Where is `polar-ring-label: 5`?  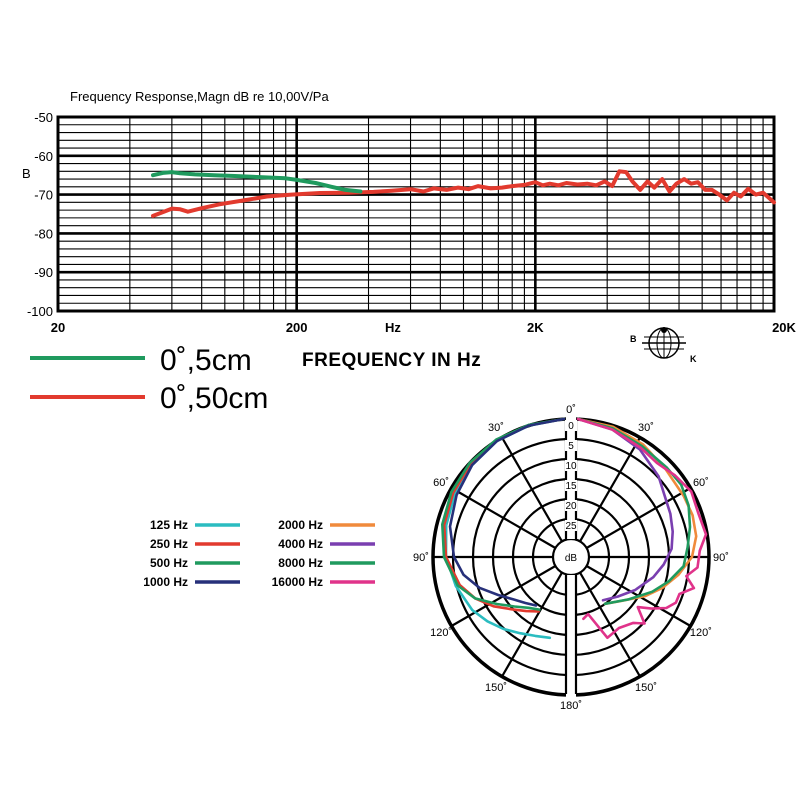 polar-ring-label: 5 is located at coordinates (571, 446).